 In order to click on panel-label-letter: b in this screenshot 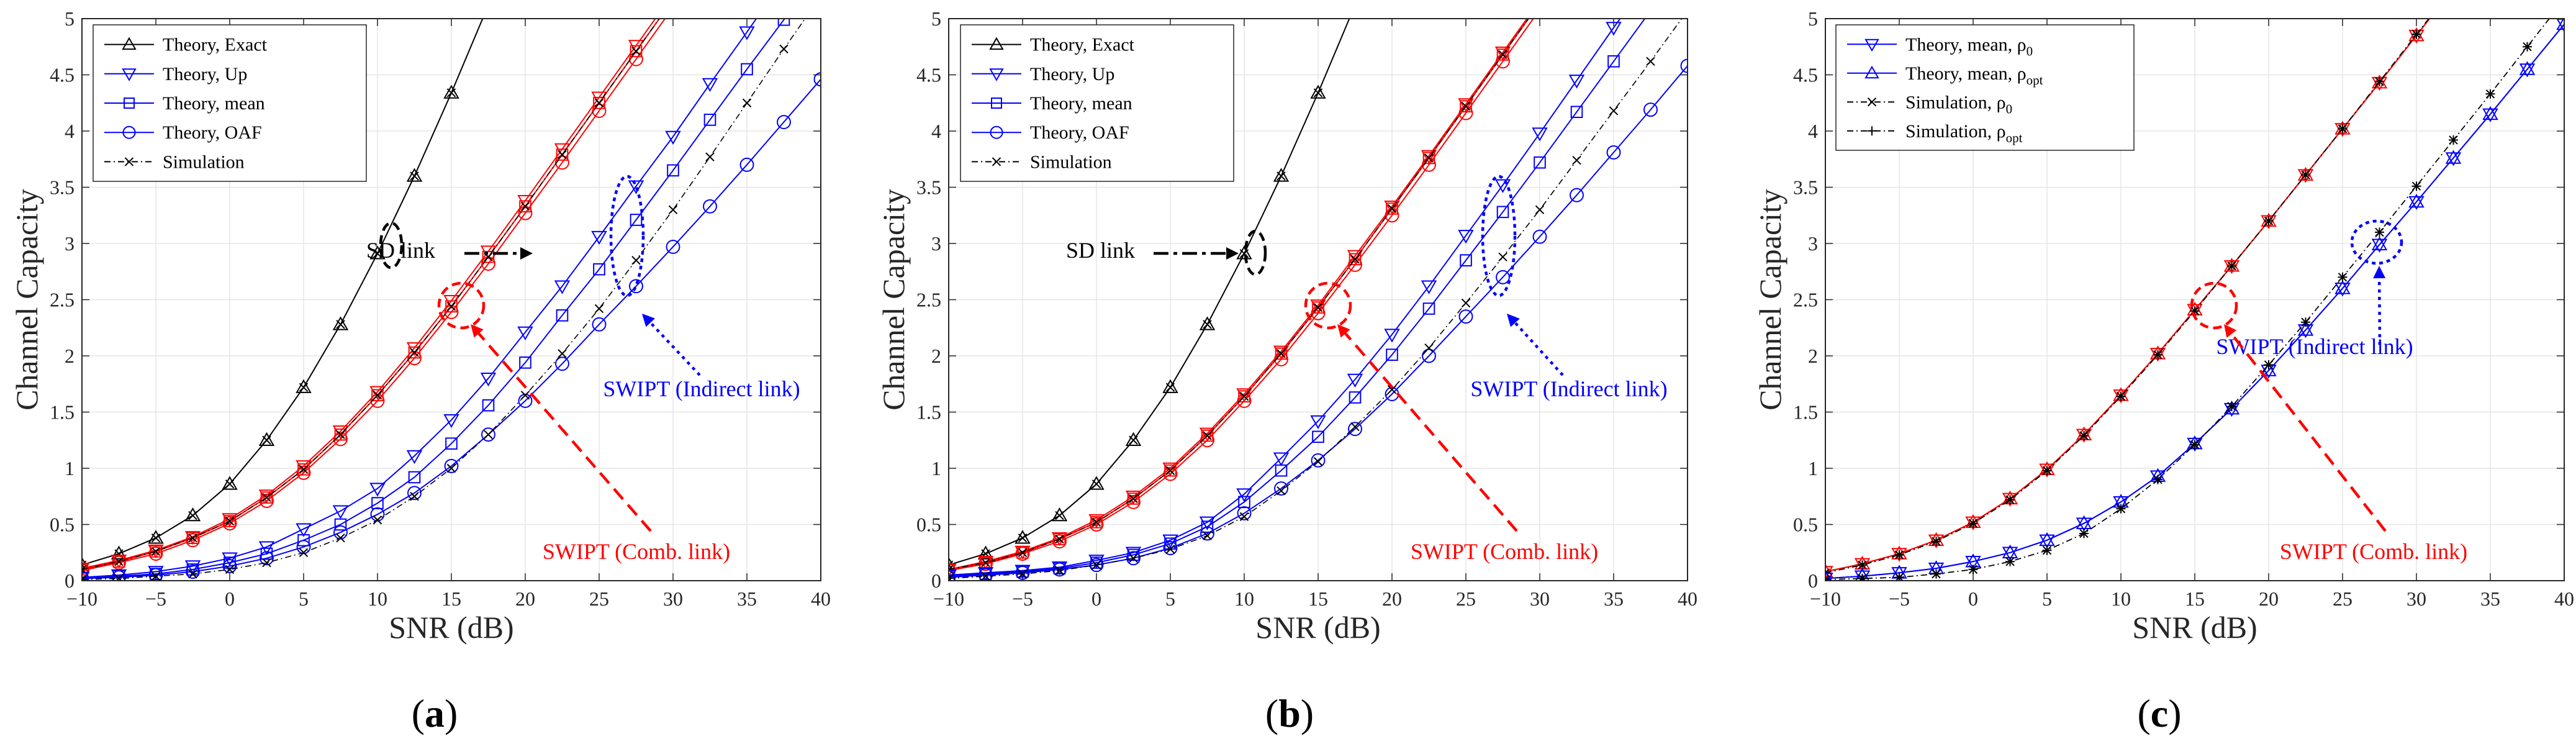, I will do `click(1289, 713)`.